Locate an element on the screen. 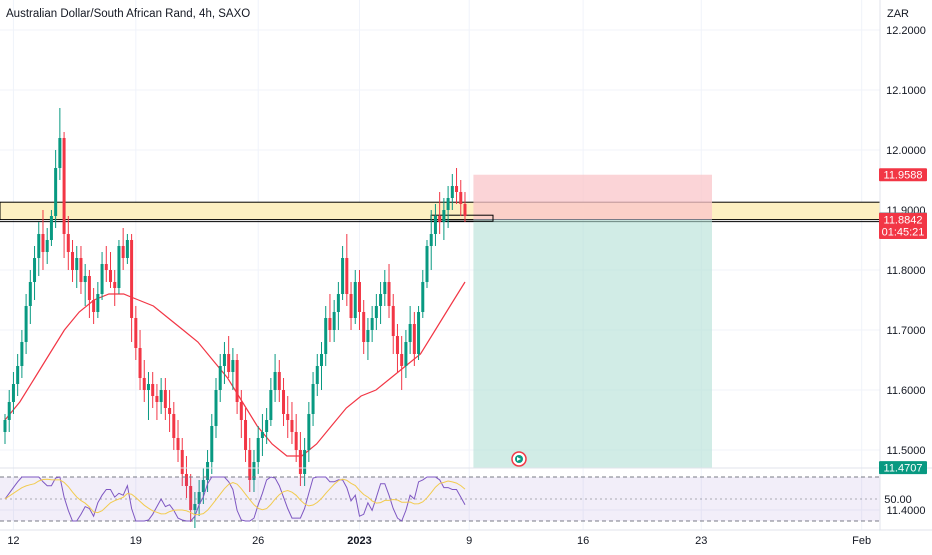 This screenshot has width=932, height=555. currency-label: ZAR is located at coordinates (898, 14).